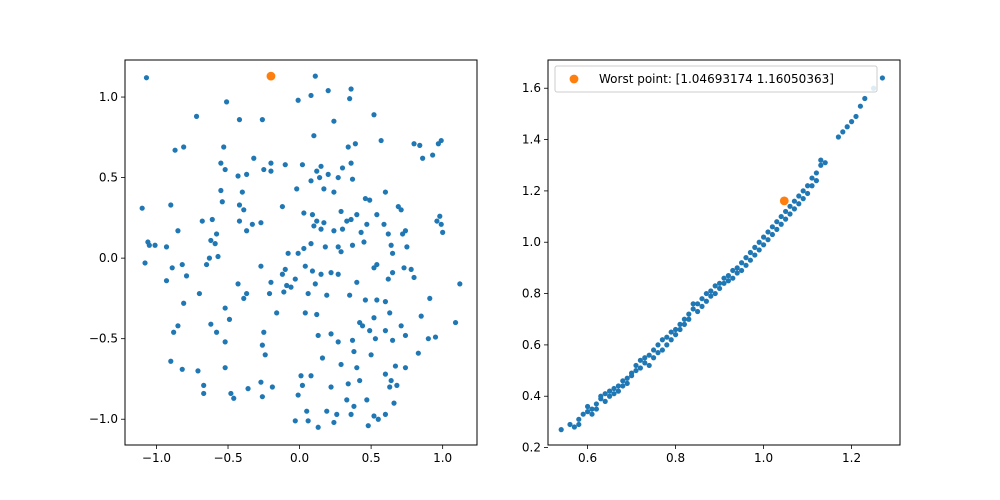 This screenshot has height=500, width=1000. Describe the element at coordinates (716, 79) in the screenshot. I see `legend: Worst point: [1.04693174 1.16050363]` at that location.